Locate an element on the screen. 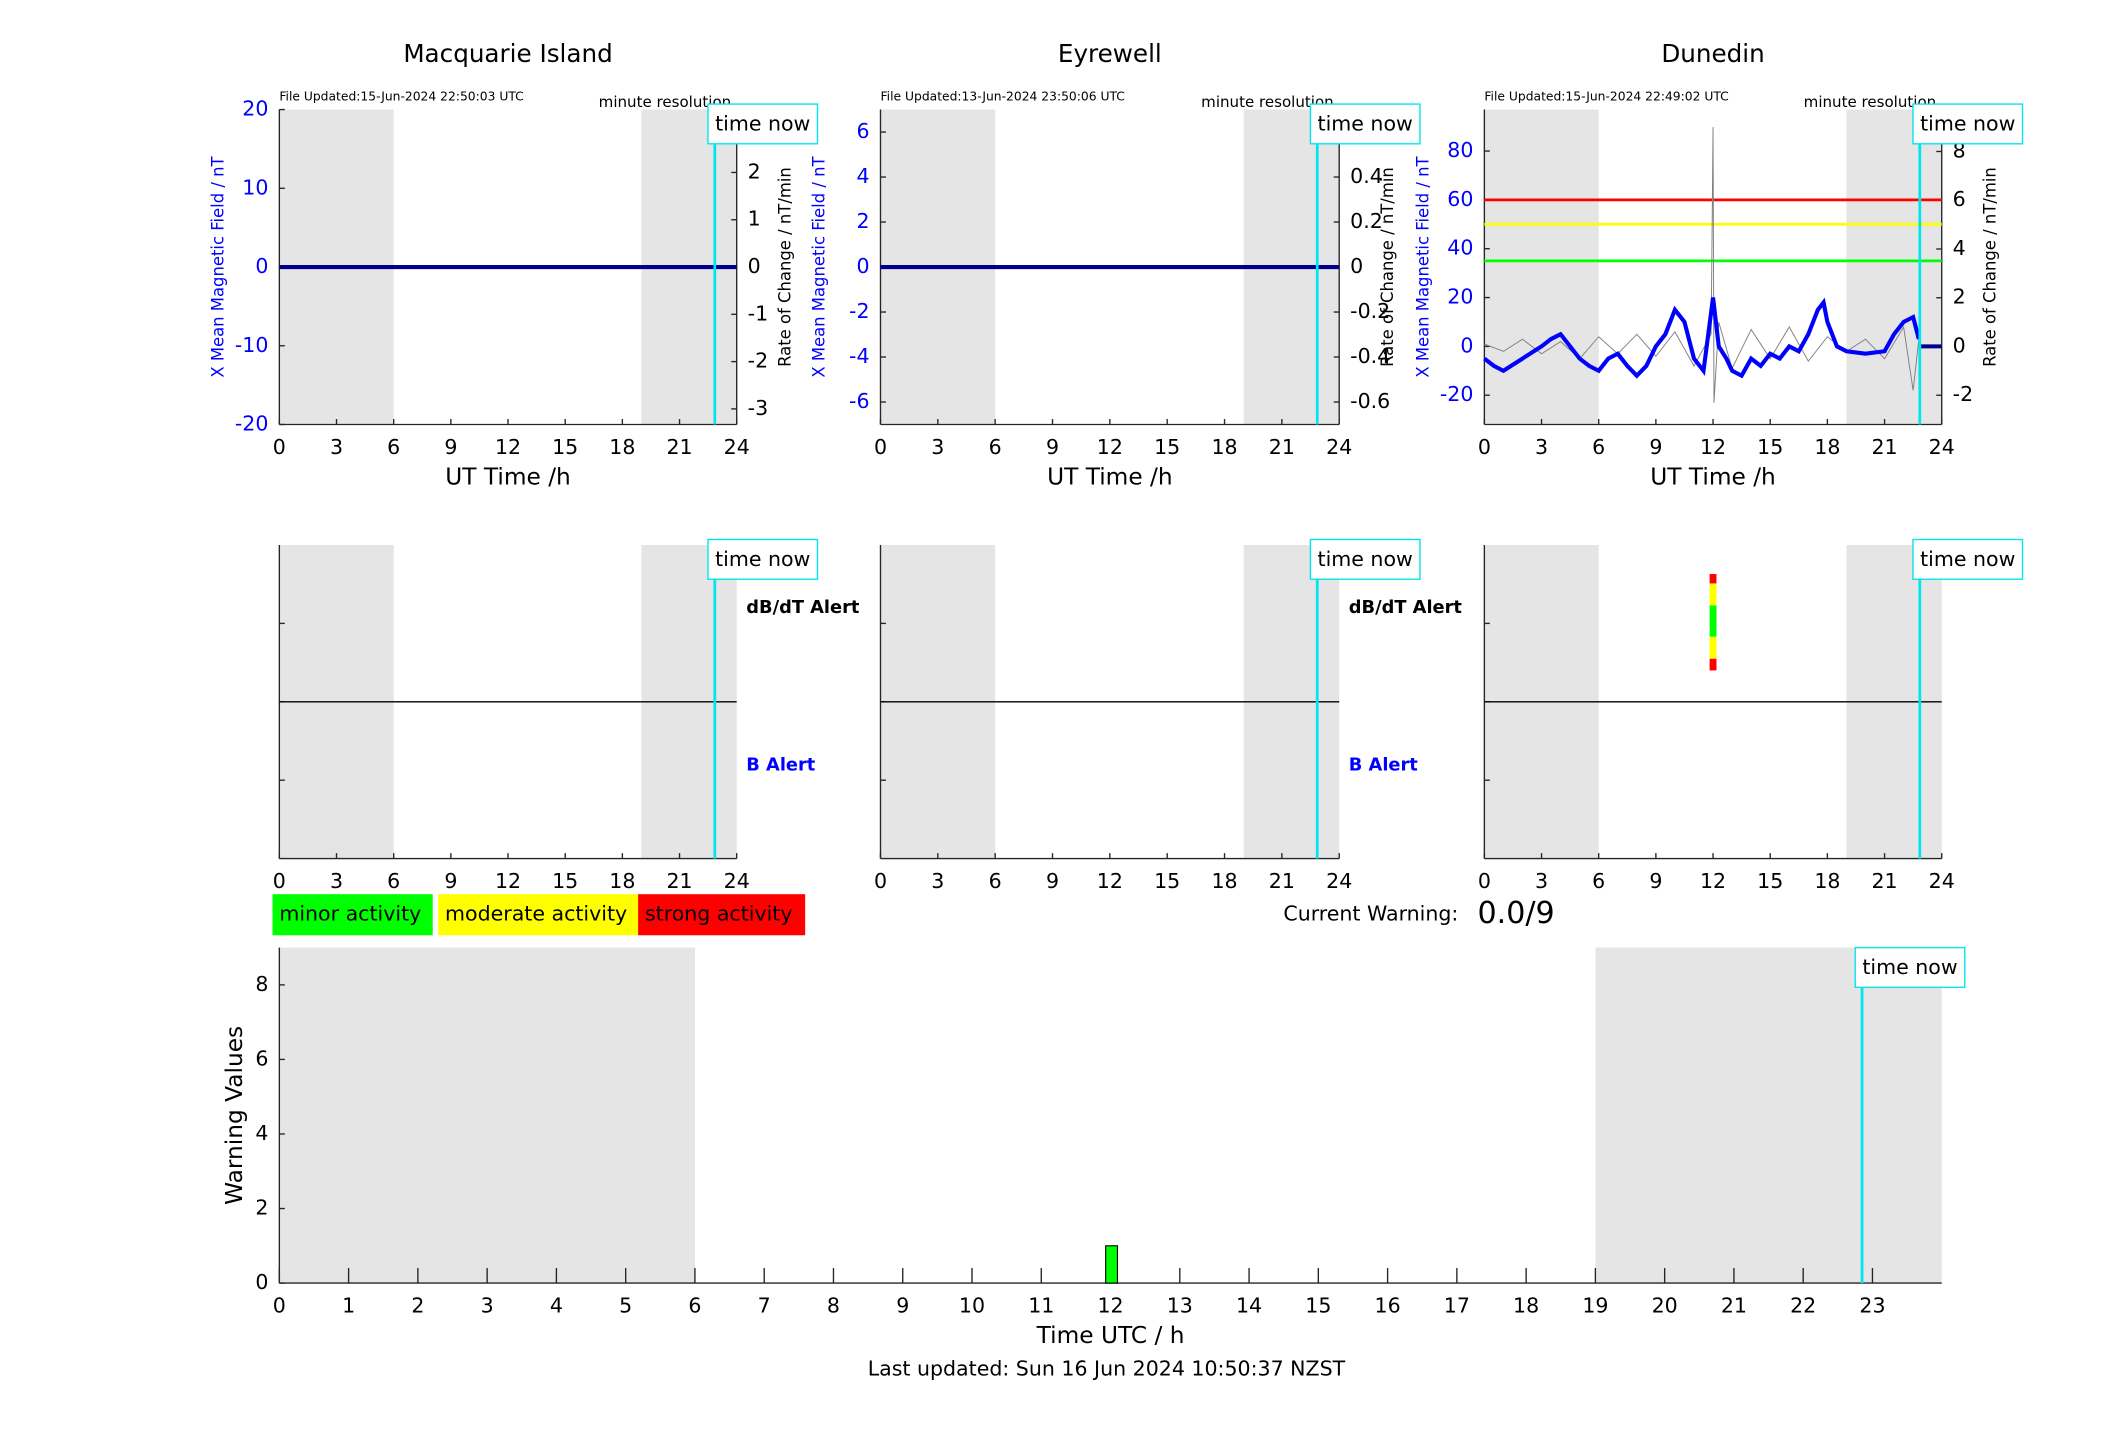 Image resolution: width=2117 pixels, height=1437 pixels. x-tick-label: 8 is located at coordinates (833, 1305).